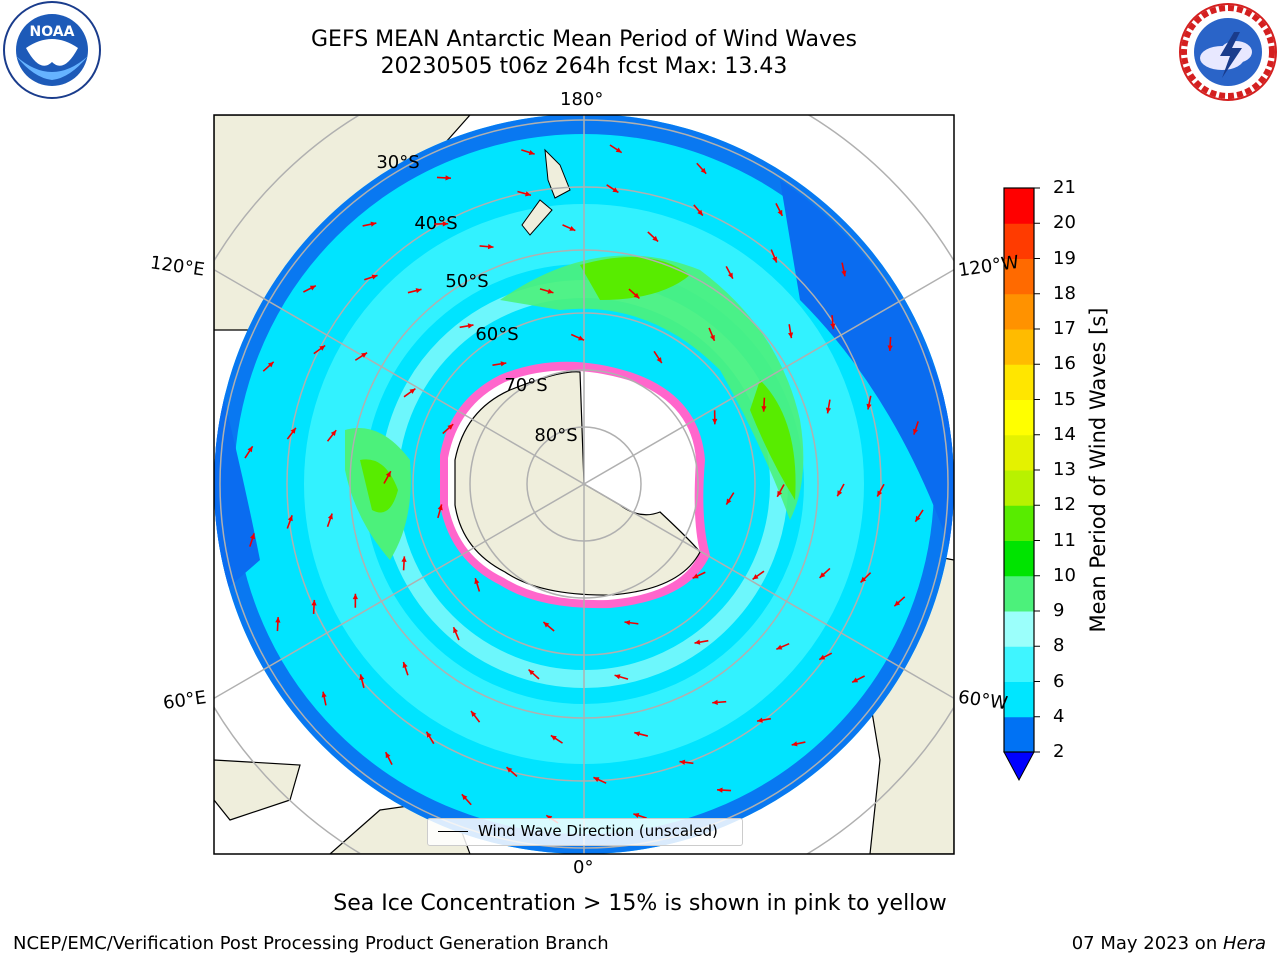 Image resolution: width=1280 pixels, height=960 pixels. What do you see at coordinates (1064, 540) in the screenshot?
I see `colorbar-tick-label: 11` at bounding box center [1064, 540].